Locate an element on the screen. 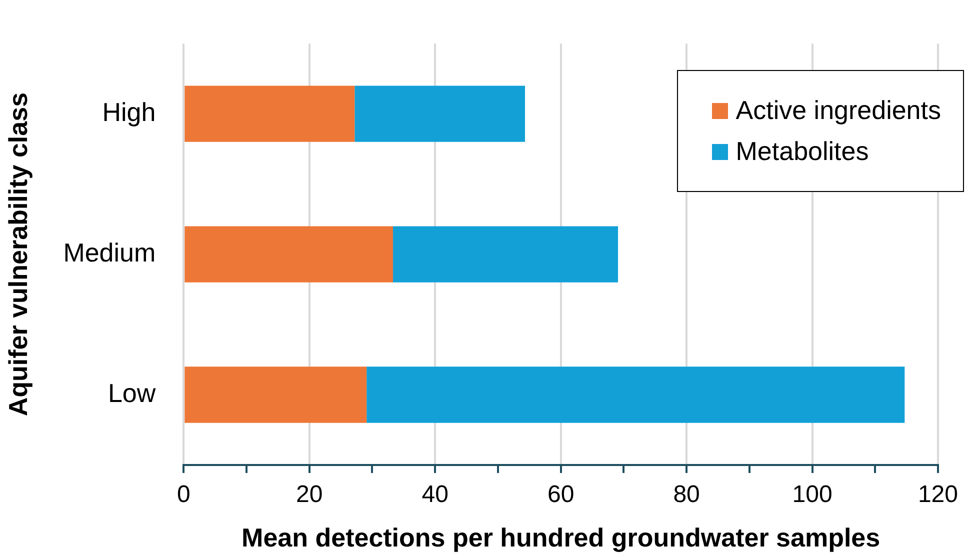 The height and width of the screenshot is (559, 966). y-axis-title: Aquifer vulnerability class is located at coordinates (17, 254).